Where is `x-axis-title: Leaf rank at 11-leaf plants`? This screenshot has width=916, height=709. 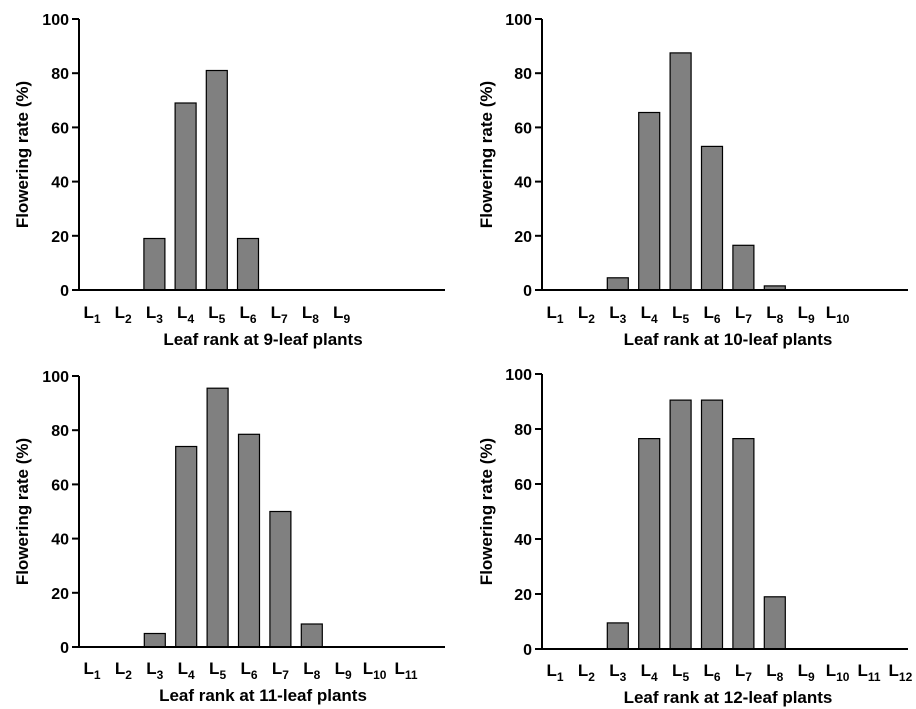 x-axis-title: Leaf rank at 11-leaf plants is located at coordinates (263, 695).